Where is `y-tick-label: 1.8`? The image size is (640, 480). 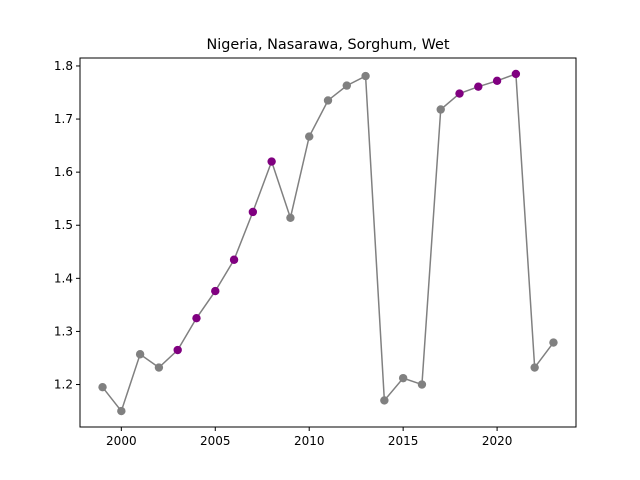
y-tick-label: 1.8 is located at coordinates (63, 66).